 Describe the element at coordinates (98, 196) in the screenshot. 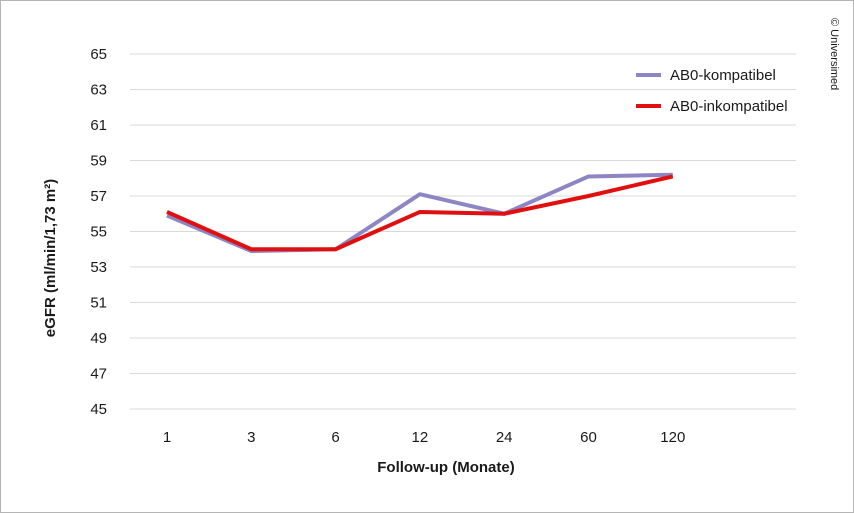

I see `y-tick-label: 57` at that location.